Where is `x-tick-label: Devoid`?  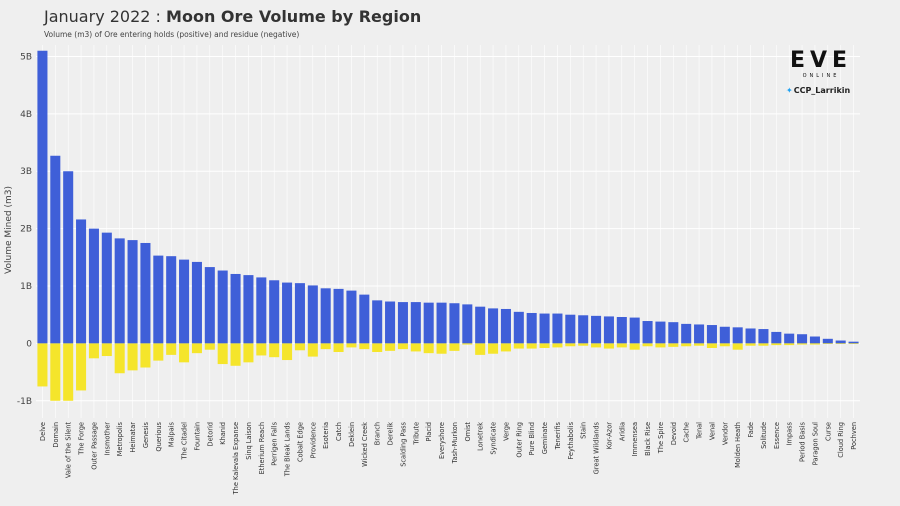
x-tick-label: Devoid is located at coordinates (674, 433).